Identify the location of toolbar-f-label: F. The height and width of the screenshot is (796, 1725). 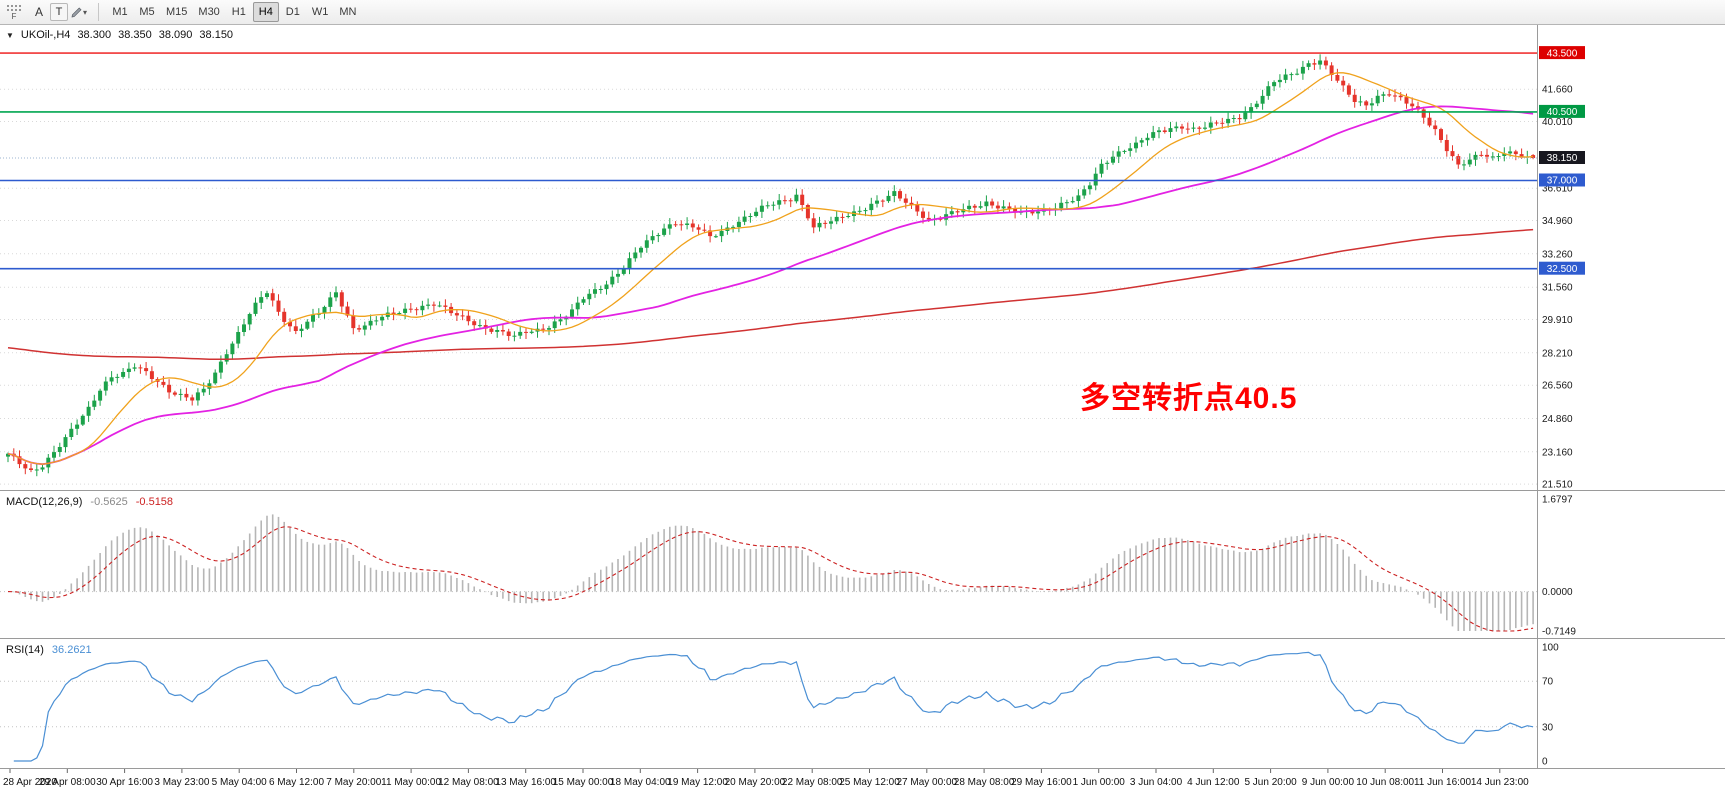
(14, 16).